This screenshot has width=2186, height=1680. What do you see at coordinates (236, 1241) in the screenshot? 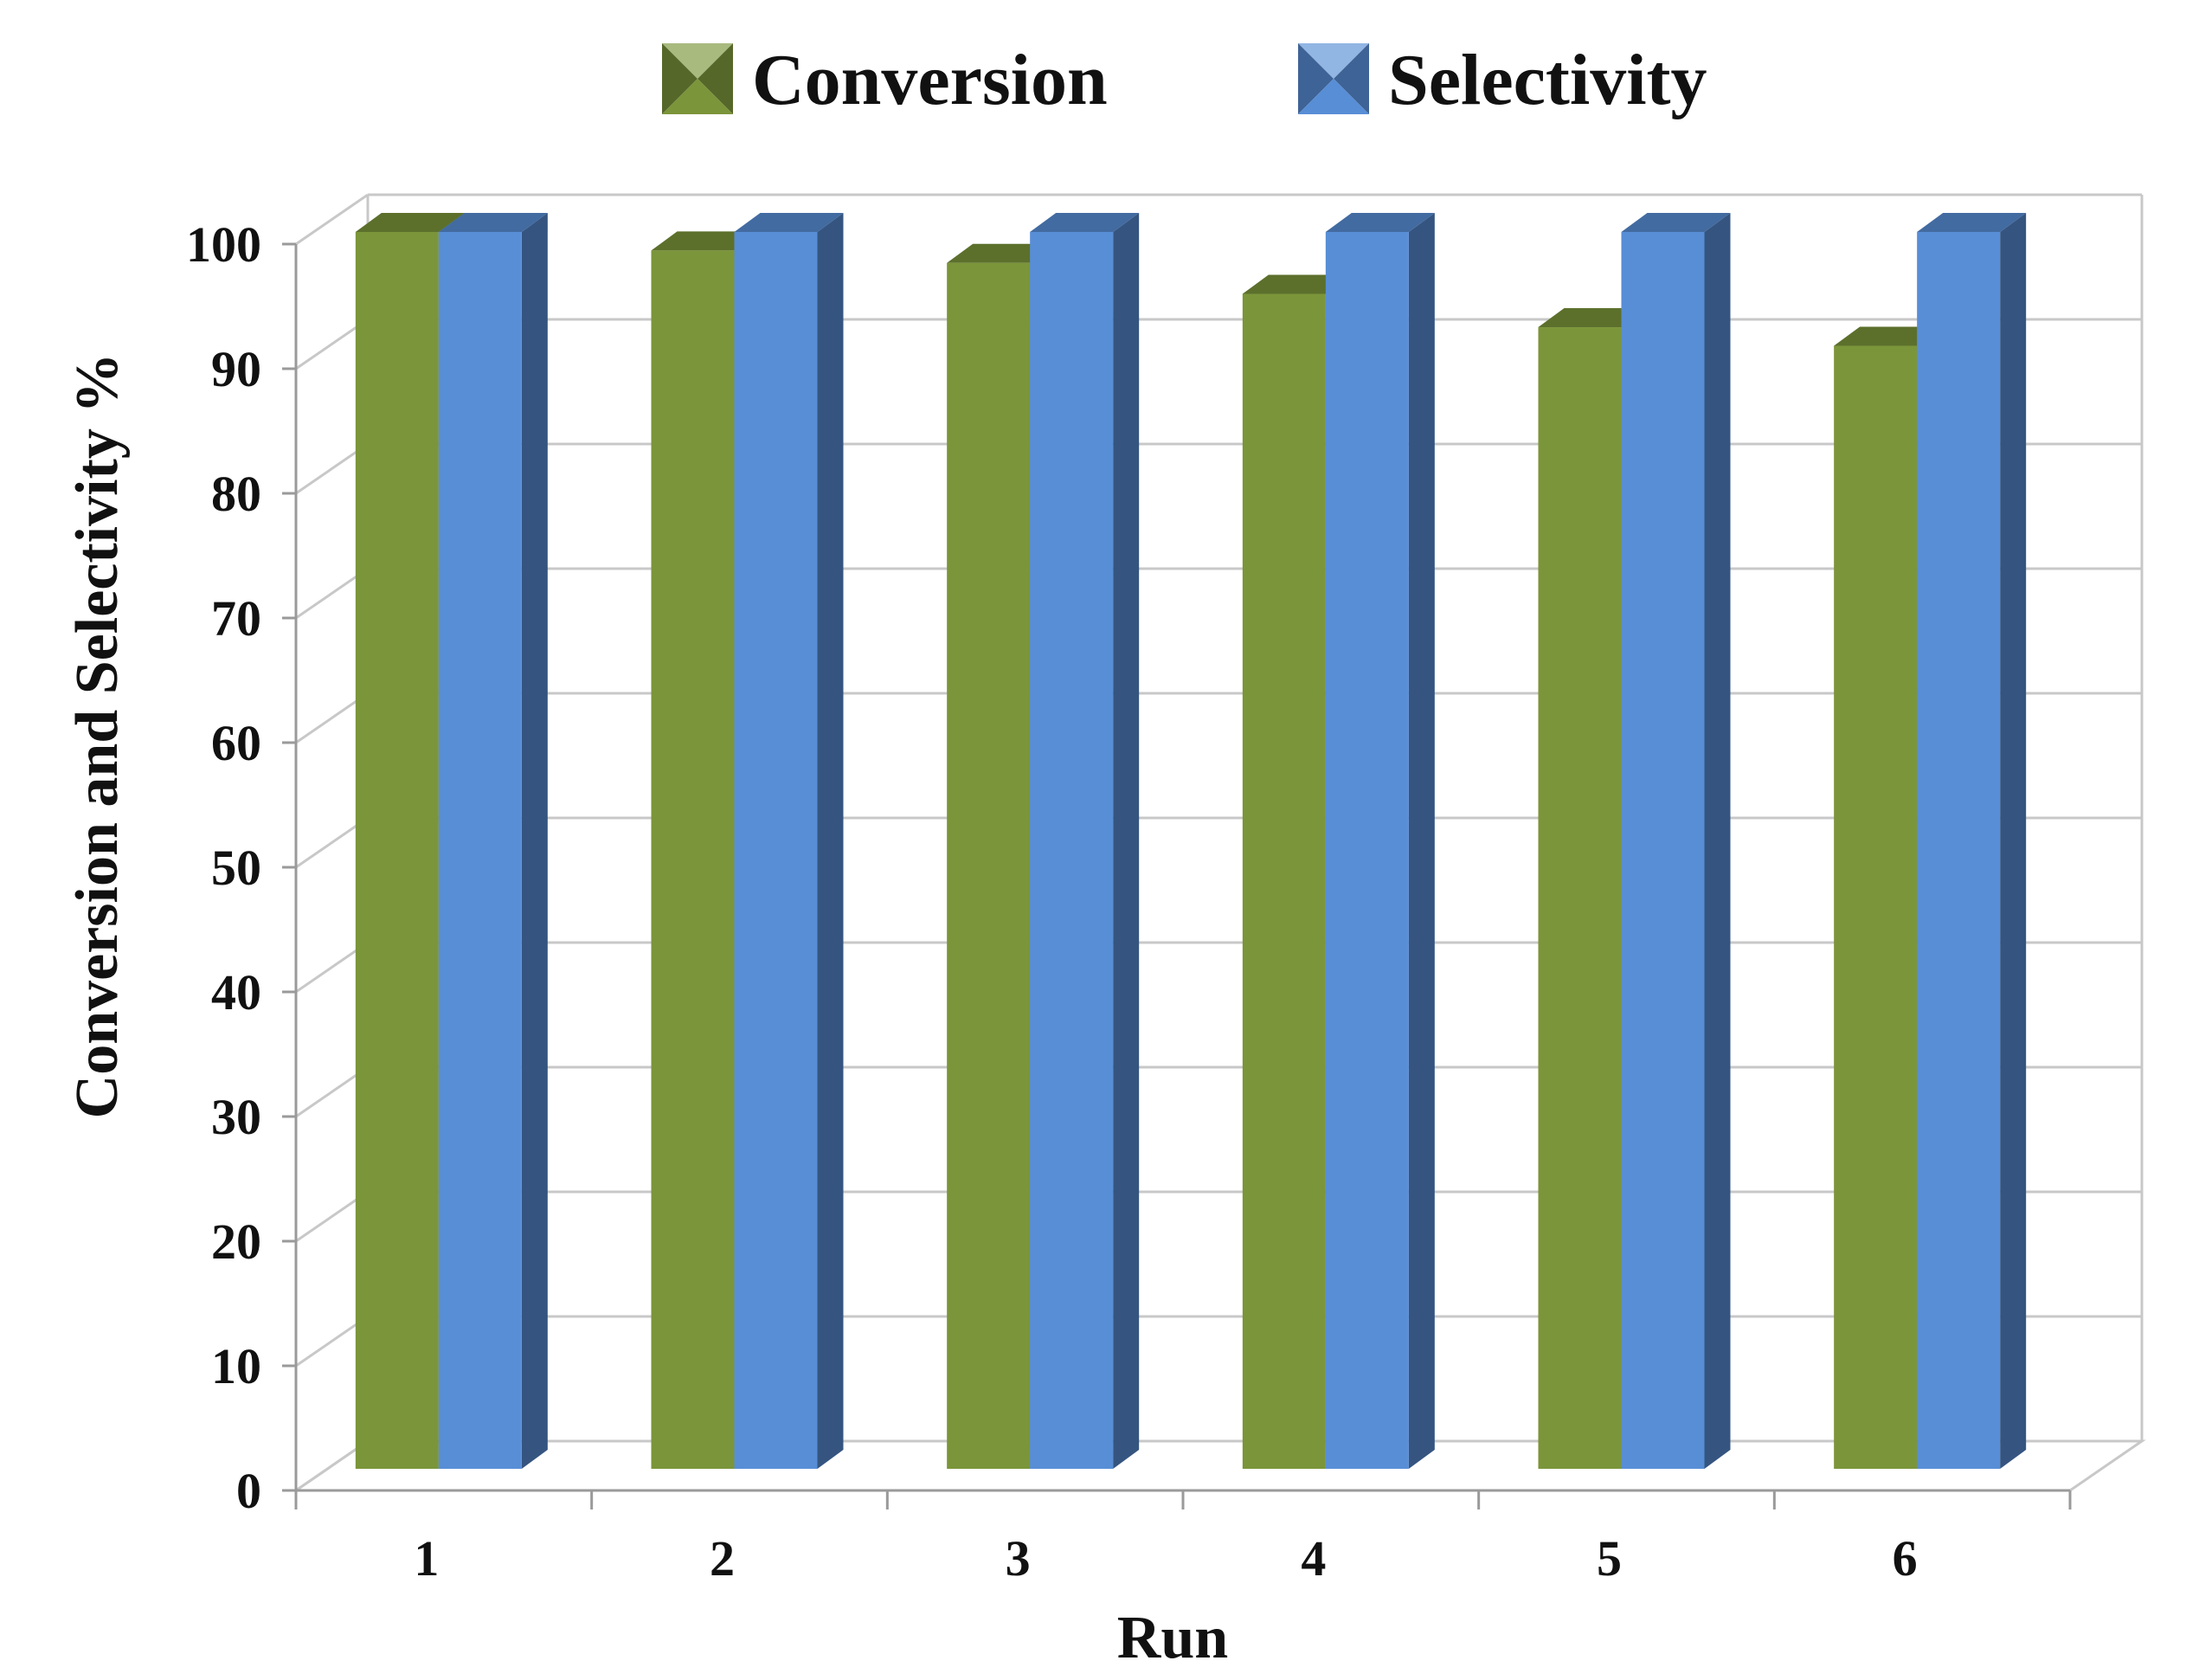
I see `y-tick-label: 20` at bounding box center [236, 1241].